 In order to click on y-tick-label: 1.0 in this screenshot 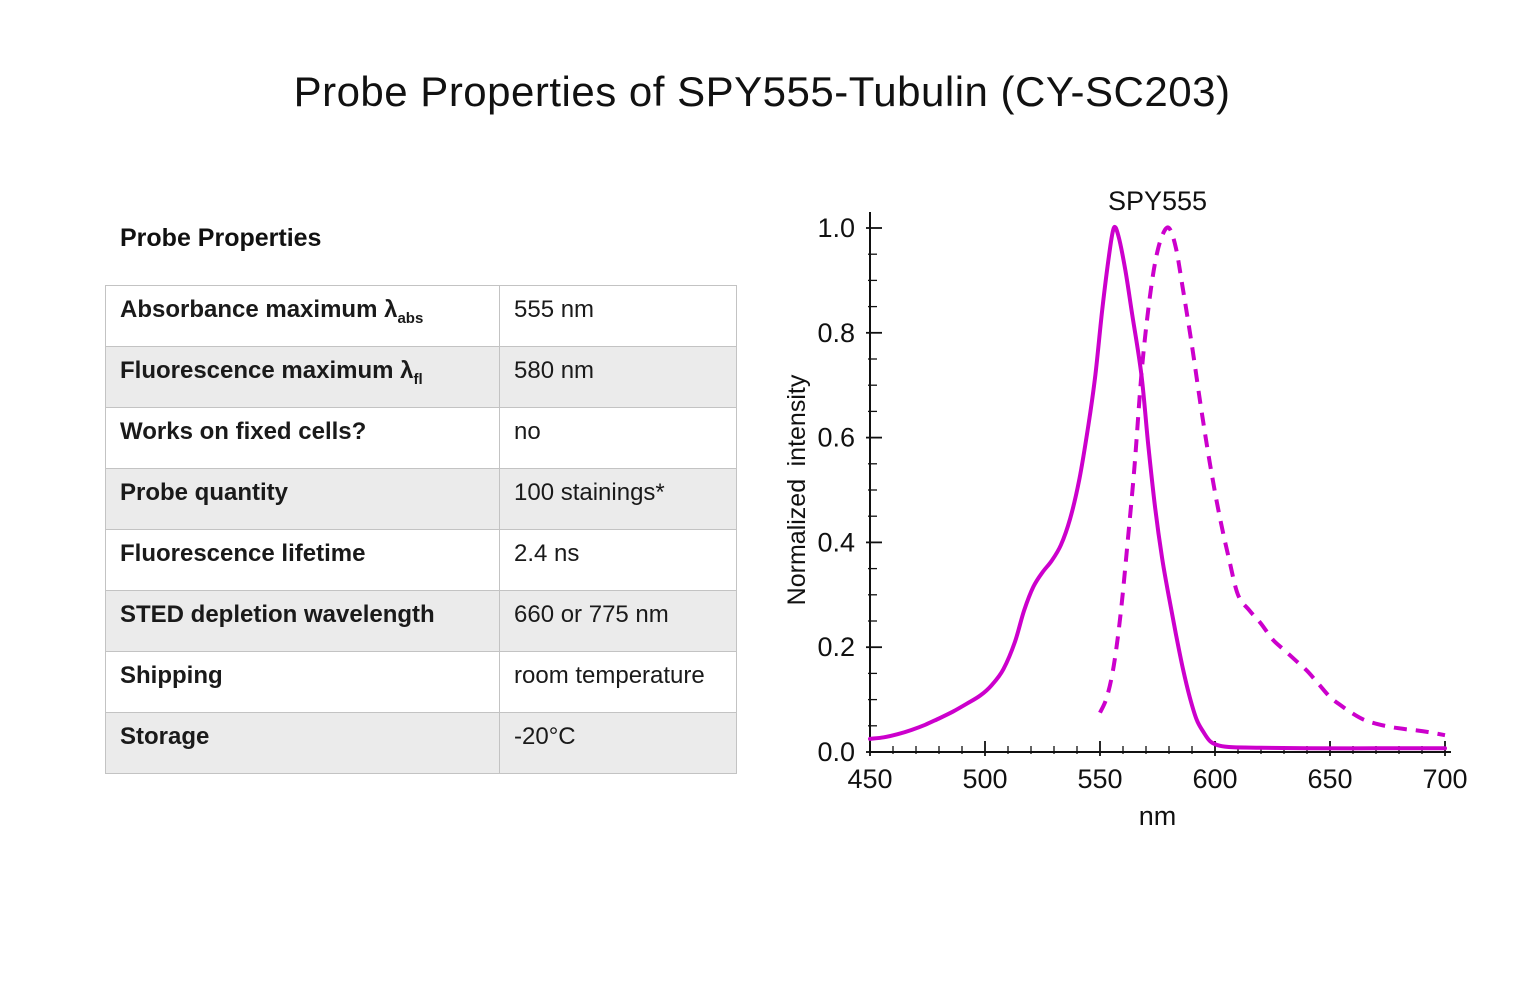, I will do `click(836, 228)`.